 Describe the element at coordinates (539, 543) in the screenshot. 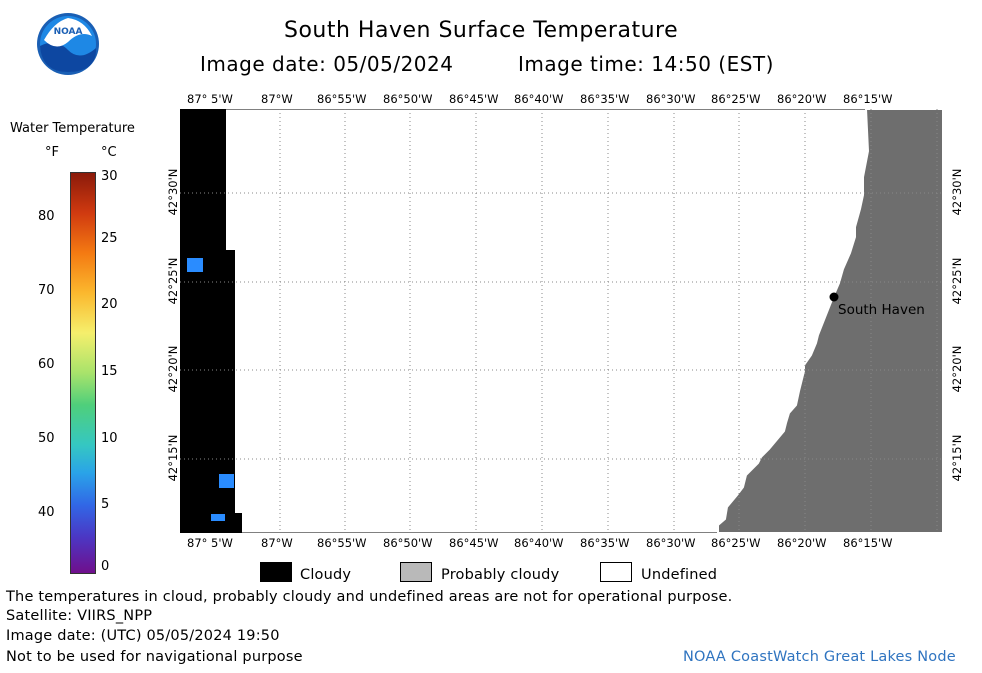

I see `lon-label-bottom: 86°40'W` at that location.